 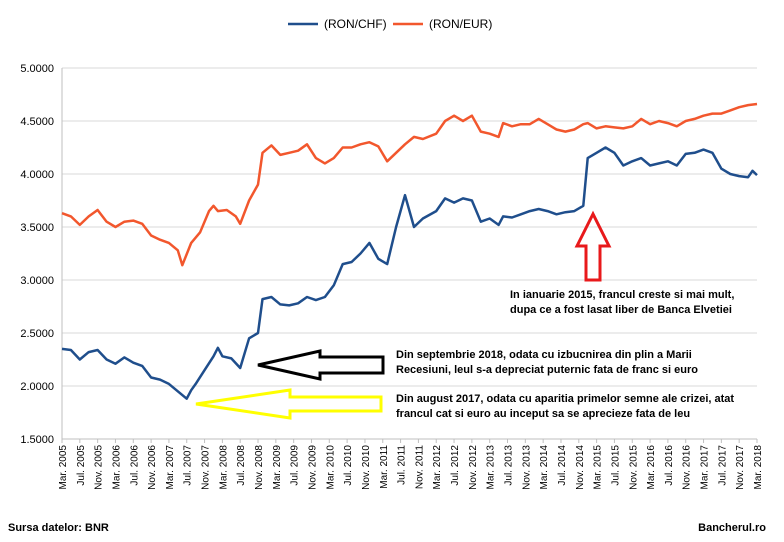 What do you see at coordinates (687, 467) in the screenshot?
I see `x-tick-label: Nov. 2016` at bounding box center [687, 467].